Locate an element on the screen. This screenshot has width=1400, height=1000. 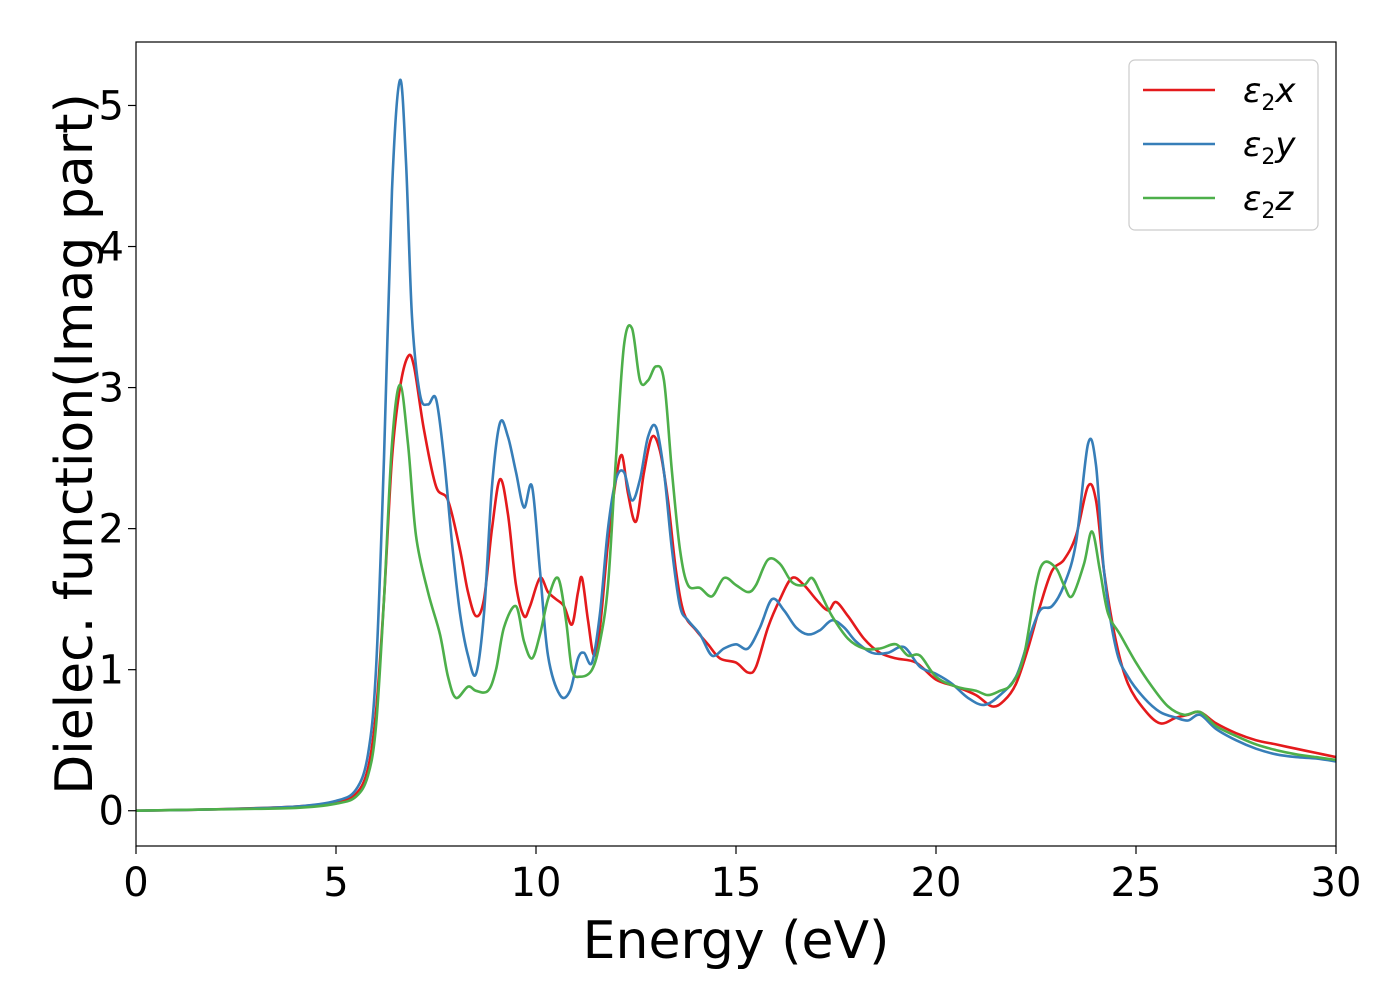
y-tick-label: 1 is located at coordinates (111, 671).